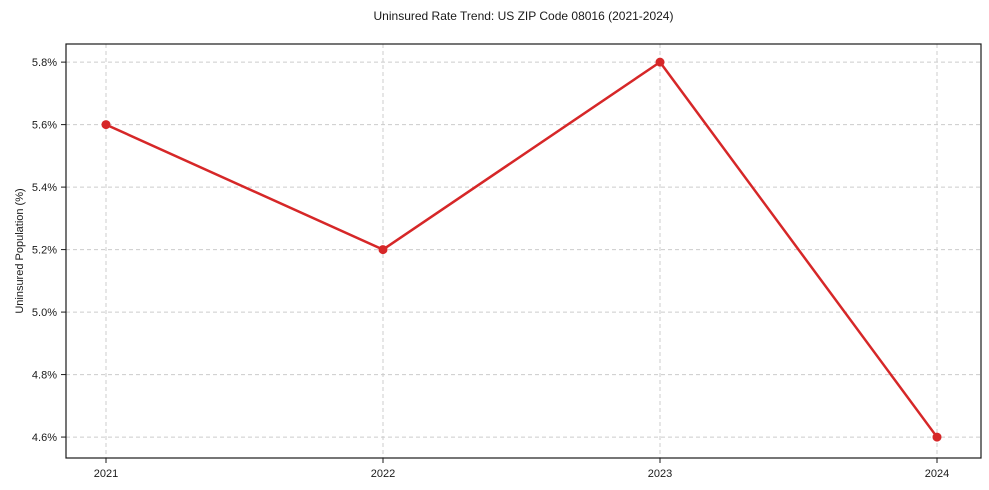  Describe the element at coordinates (44, 438) in the screenshot. I see `y-tick-label: 4.6%` at that location.